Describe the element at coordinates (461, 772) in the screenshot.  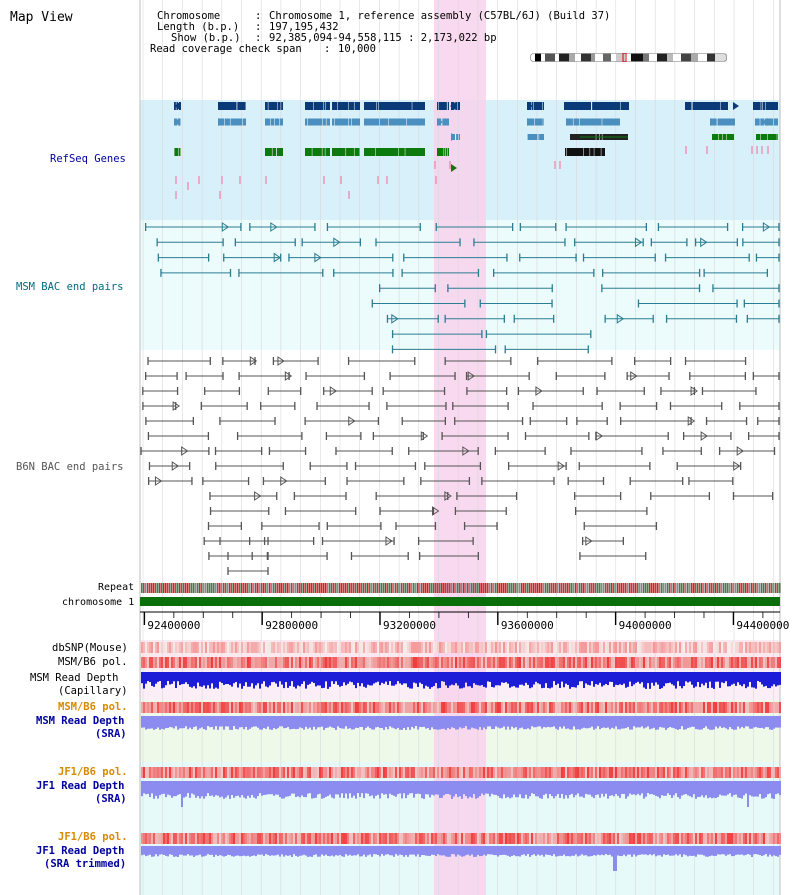
I see `jf1-b6-pol-track` at that location.